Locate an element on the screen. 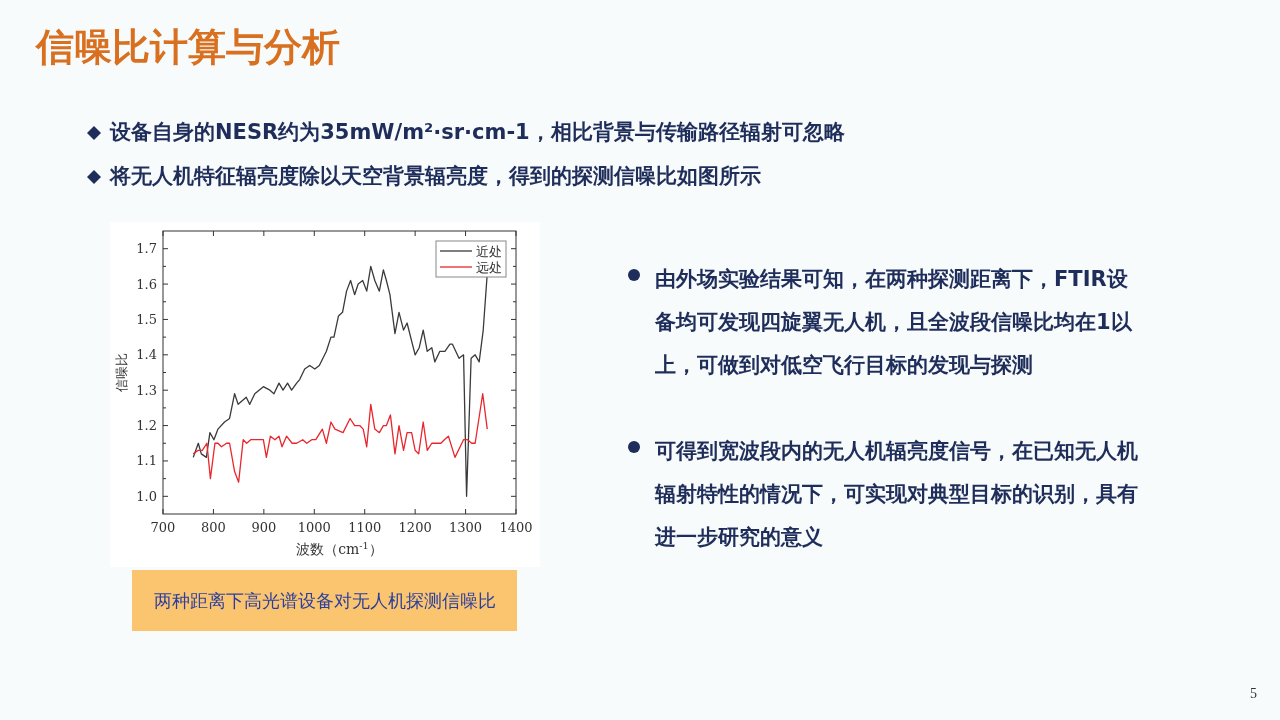  x-axis-title: 波数（cm$^{-1}$） is located at coordinates (339, 548).